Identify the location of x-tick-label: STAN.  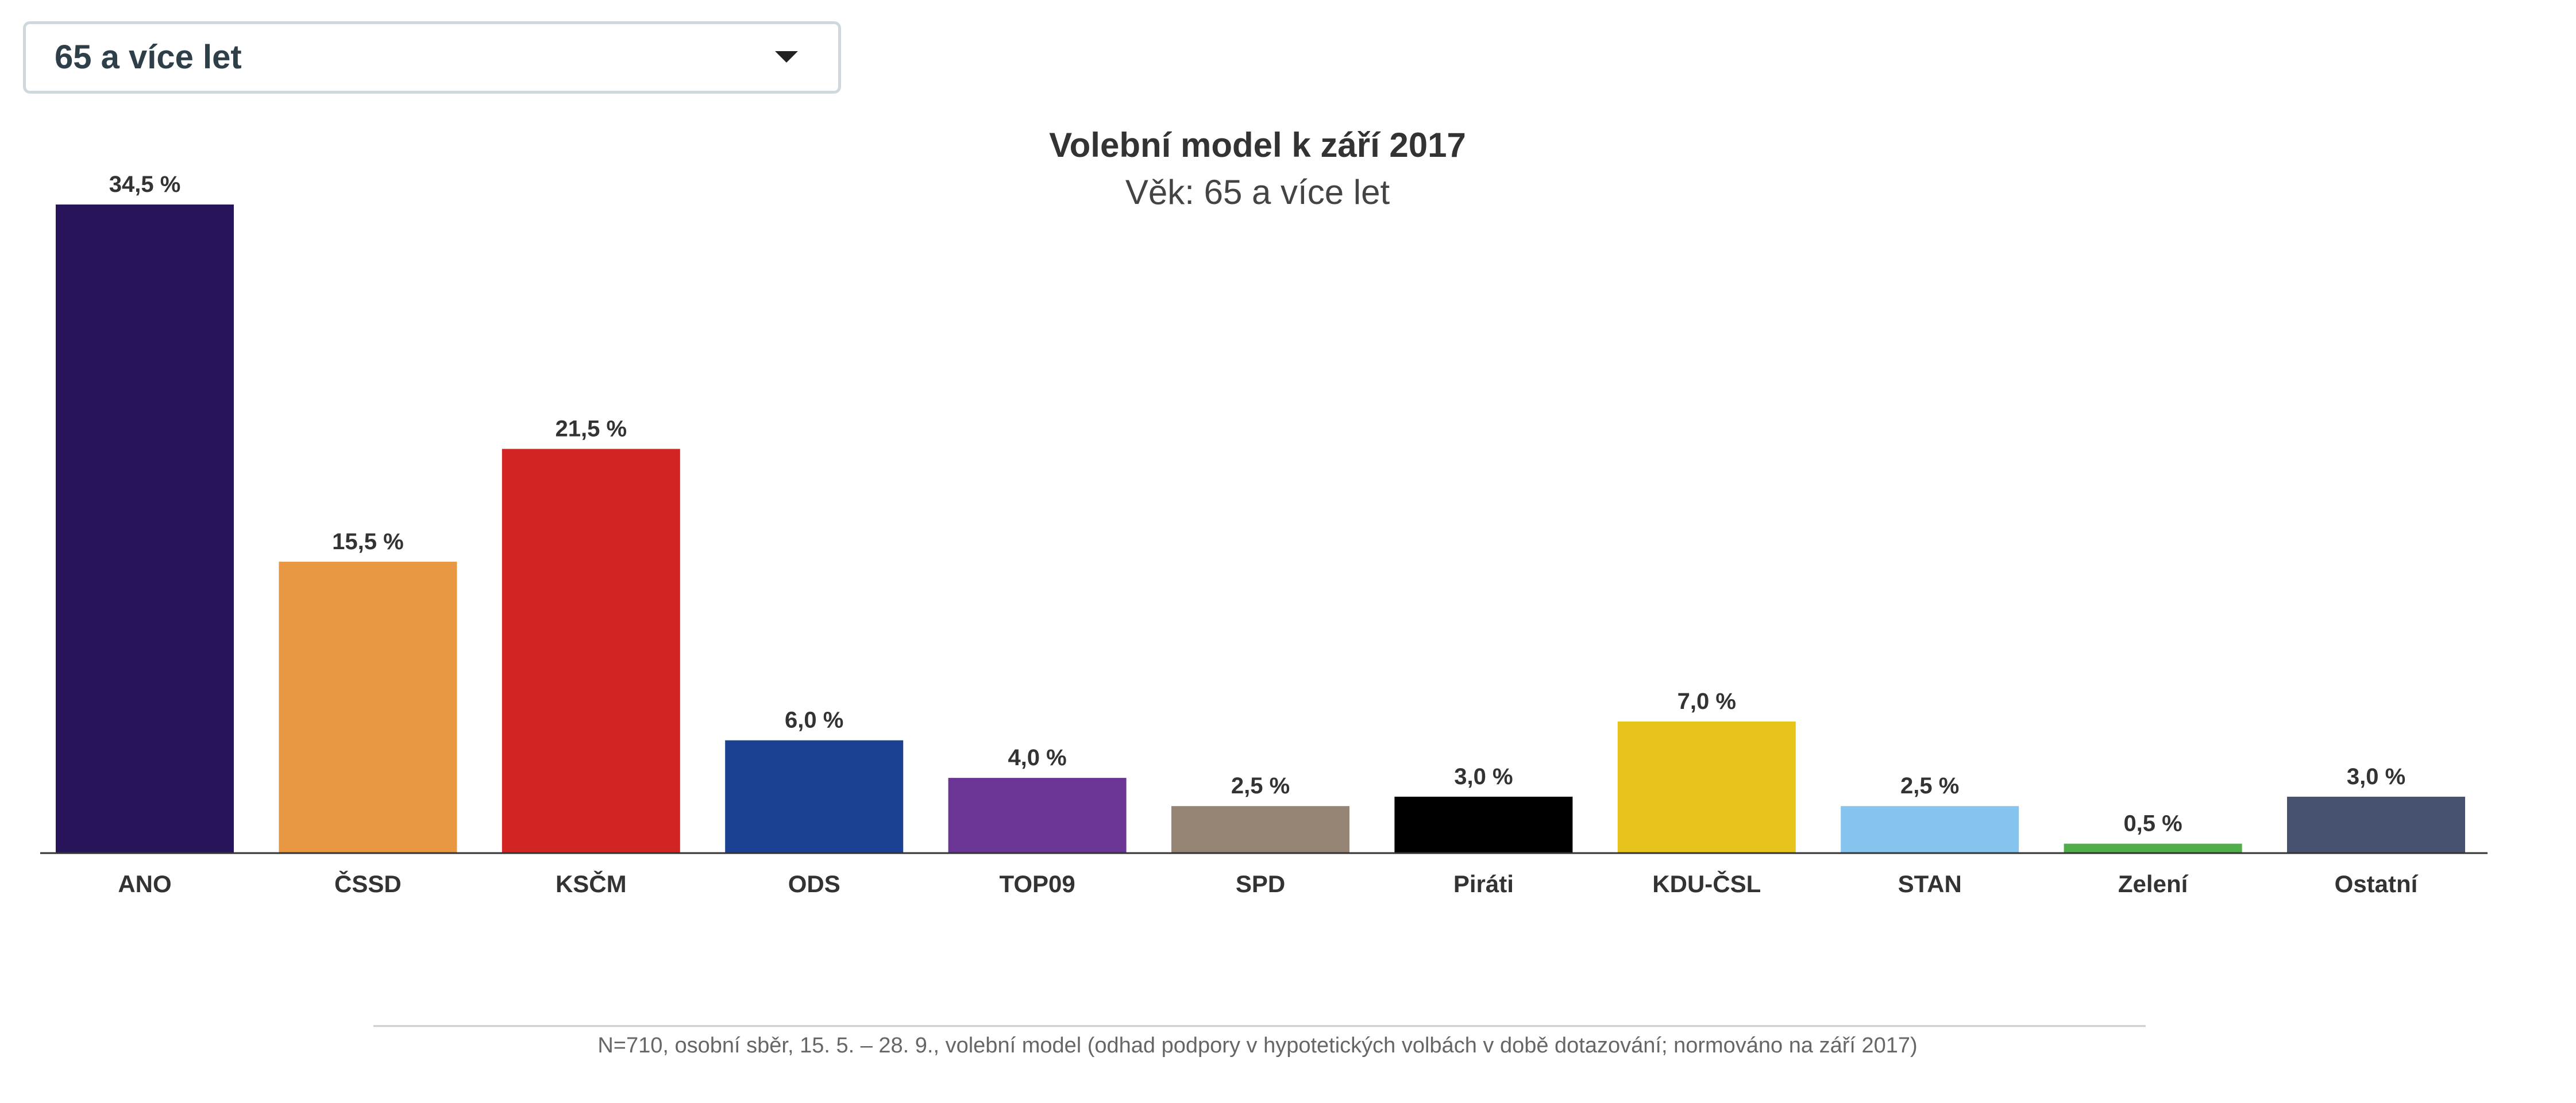
(1930, 883).